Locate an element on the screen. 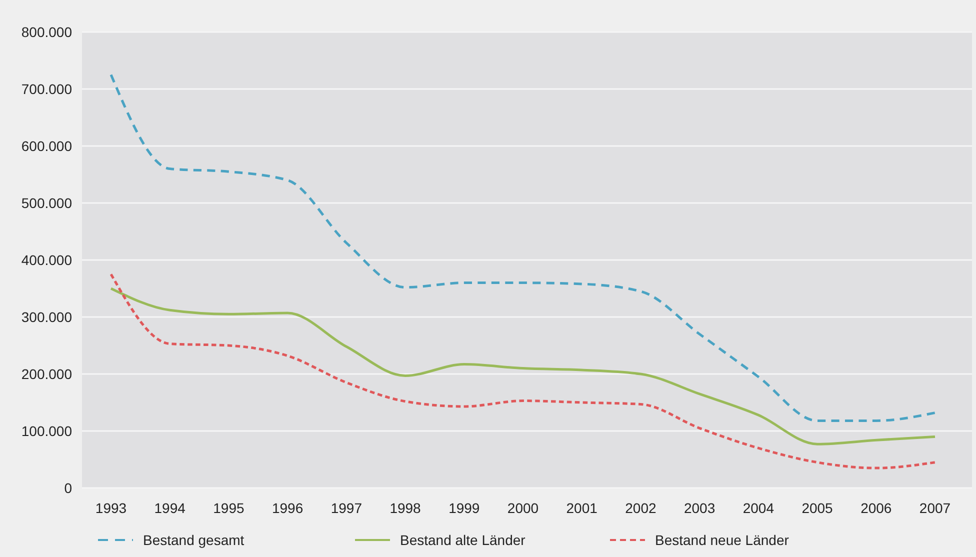 This screenshot has height=557, width=976. y-tick-label: 800.000 is located at coordinates (46, 32).